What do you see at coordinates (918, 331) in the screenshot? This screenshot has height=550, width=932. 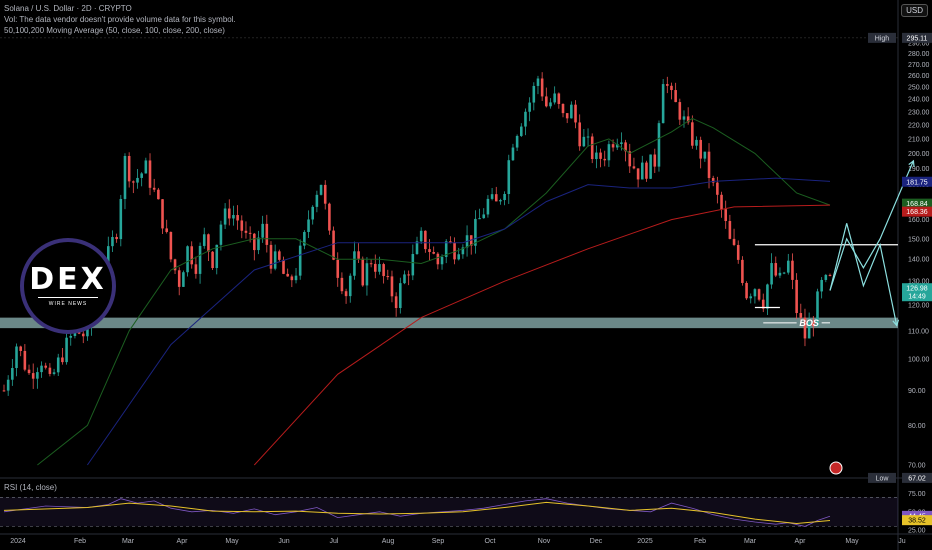 I see `price-tick-label: 110.00` at bounding box center [918, 331].